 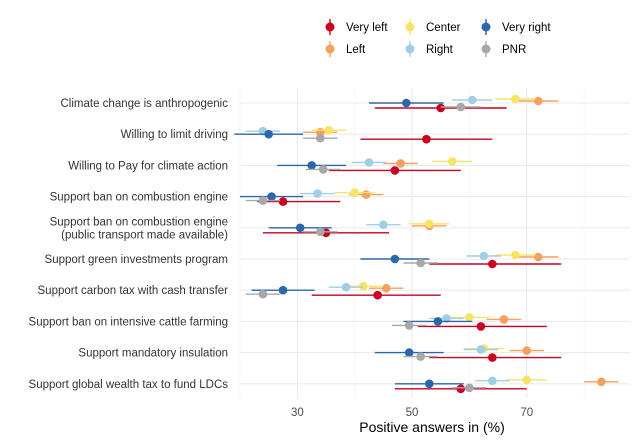 What do you see at coordinates (133, 291) in the screenshot?
I see `y-tick-label: Support carbon tax with cash transfer` at bounding box center [133, 291].